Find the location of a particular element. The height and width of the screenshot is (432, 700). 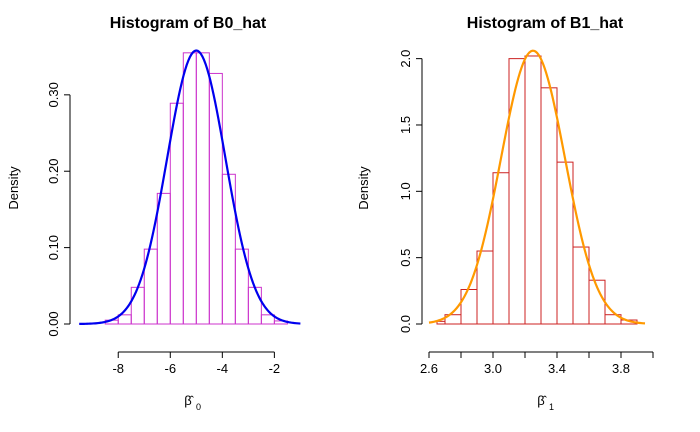

y-tick-label: 1.5 is located at coordinates (405, 125).